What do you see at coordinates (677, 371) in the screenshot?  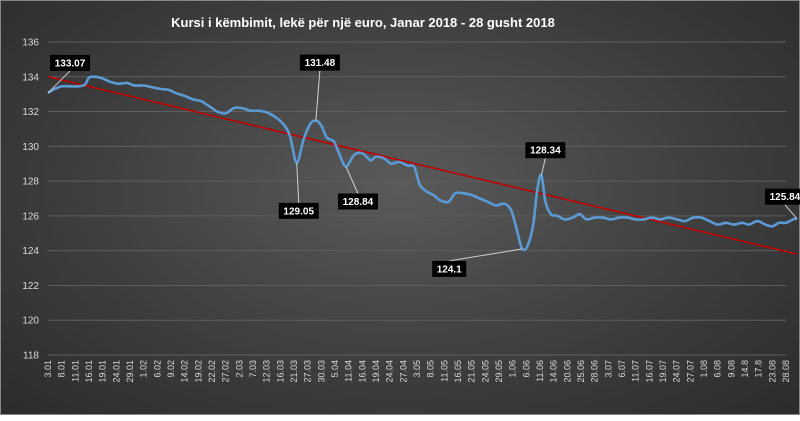 I see `x-tick-label: 24.07` at bounding box center [677, 371].